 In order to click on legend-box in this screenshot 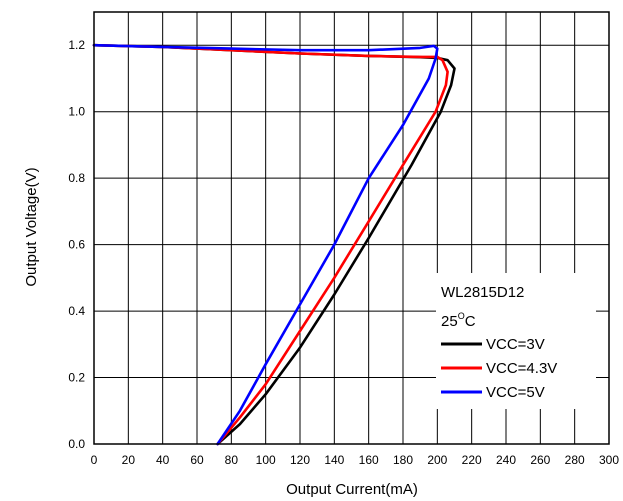, I will do `click(516, 341)`.